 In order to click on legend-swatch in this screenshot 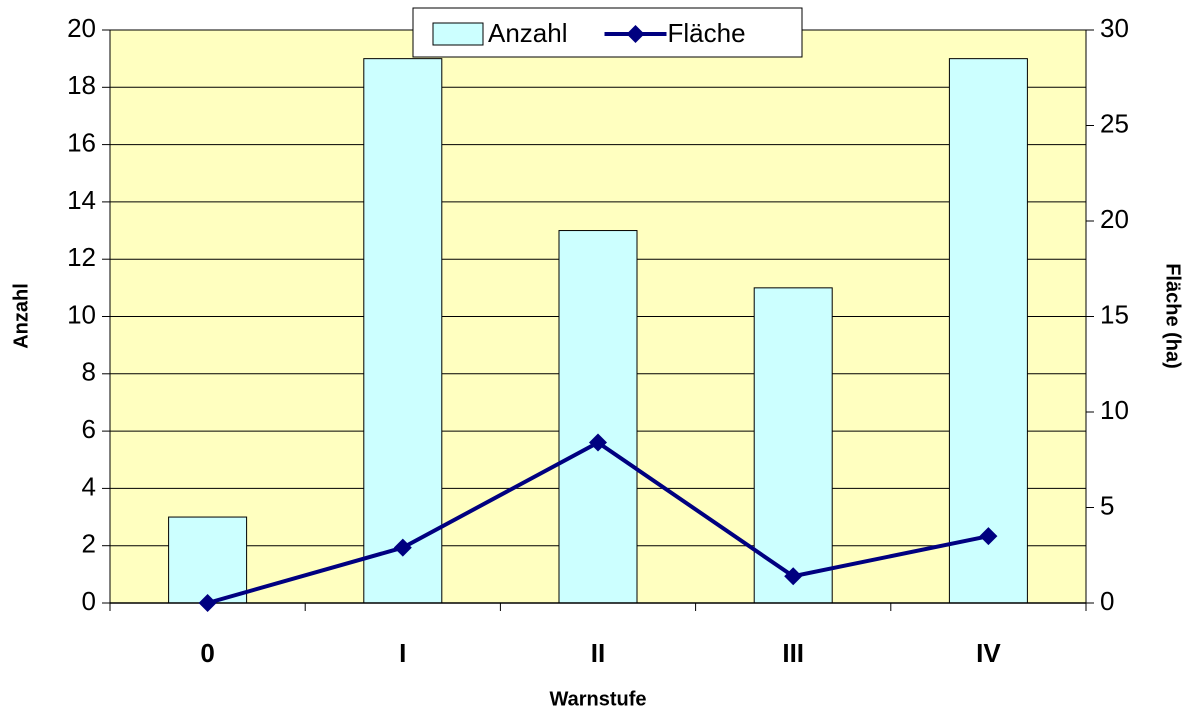, I will do `click(458, 34)`.